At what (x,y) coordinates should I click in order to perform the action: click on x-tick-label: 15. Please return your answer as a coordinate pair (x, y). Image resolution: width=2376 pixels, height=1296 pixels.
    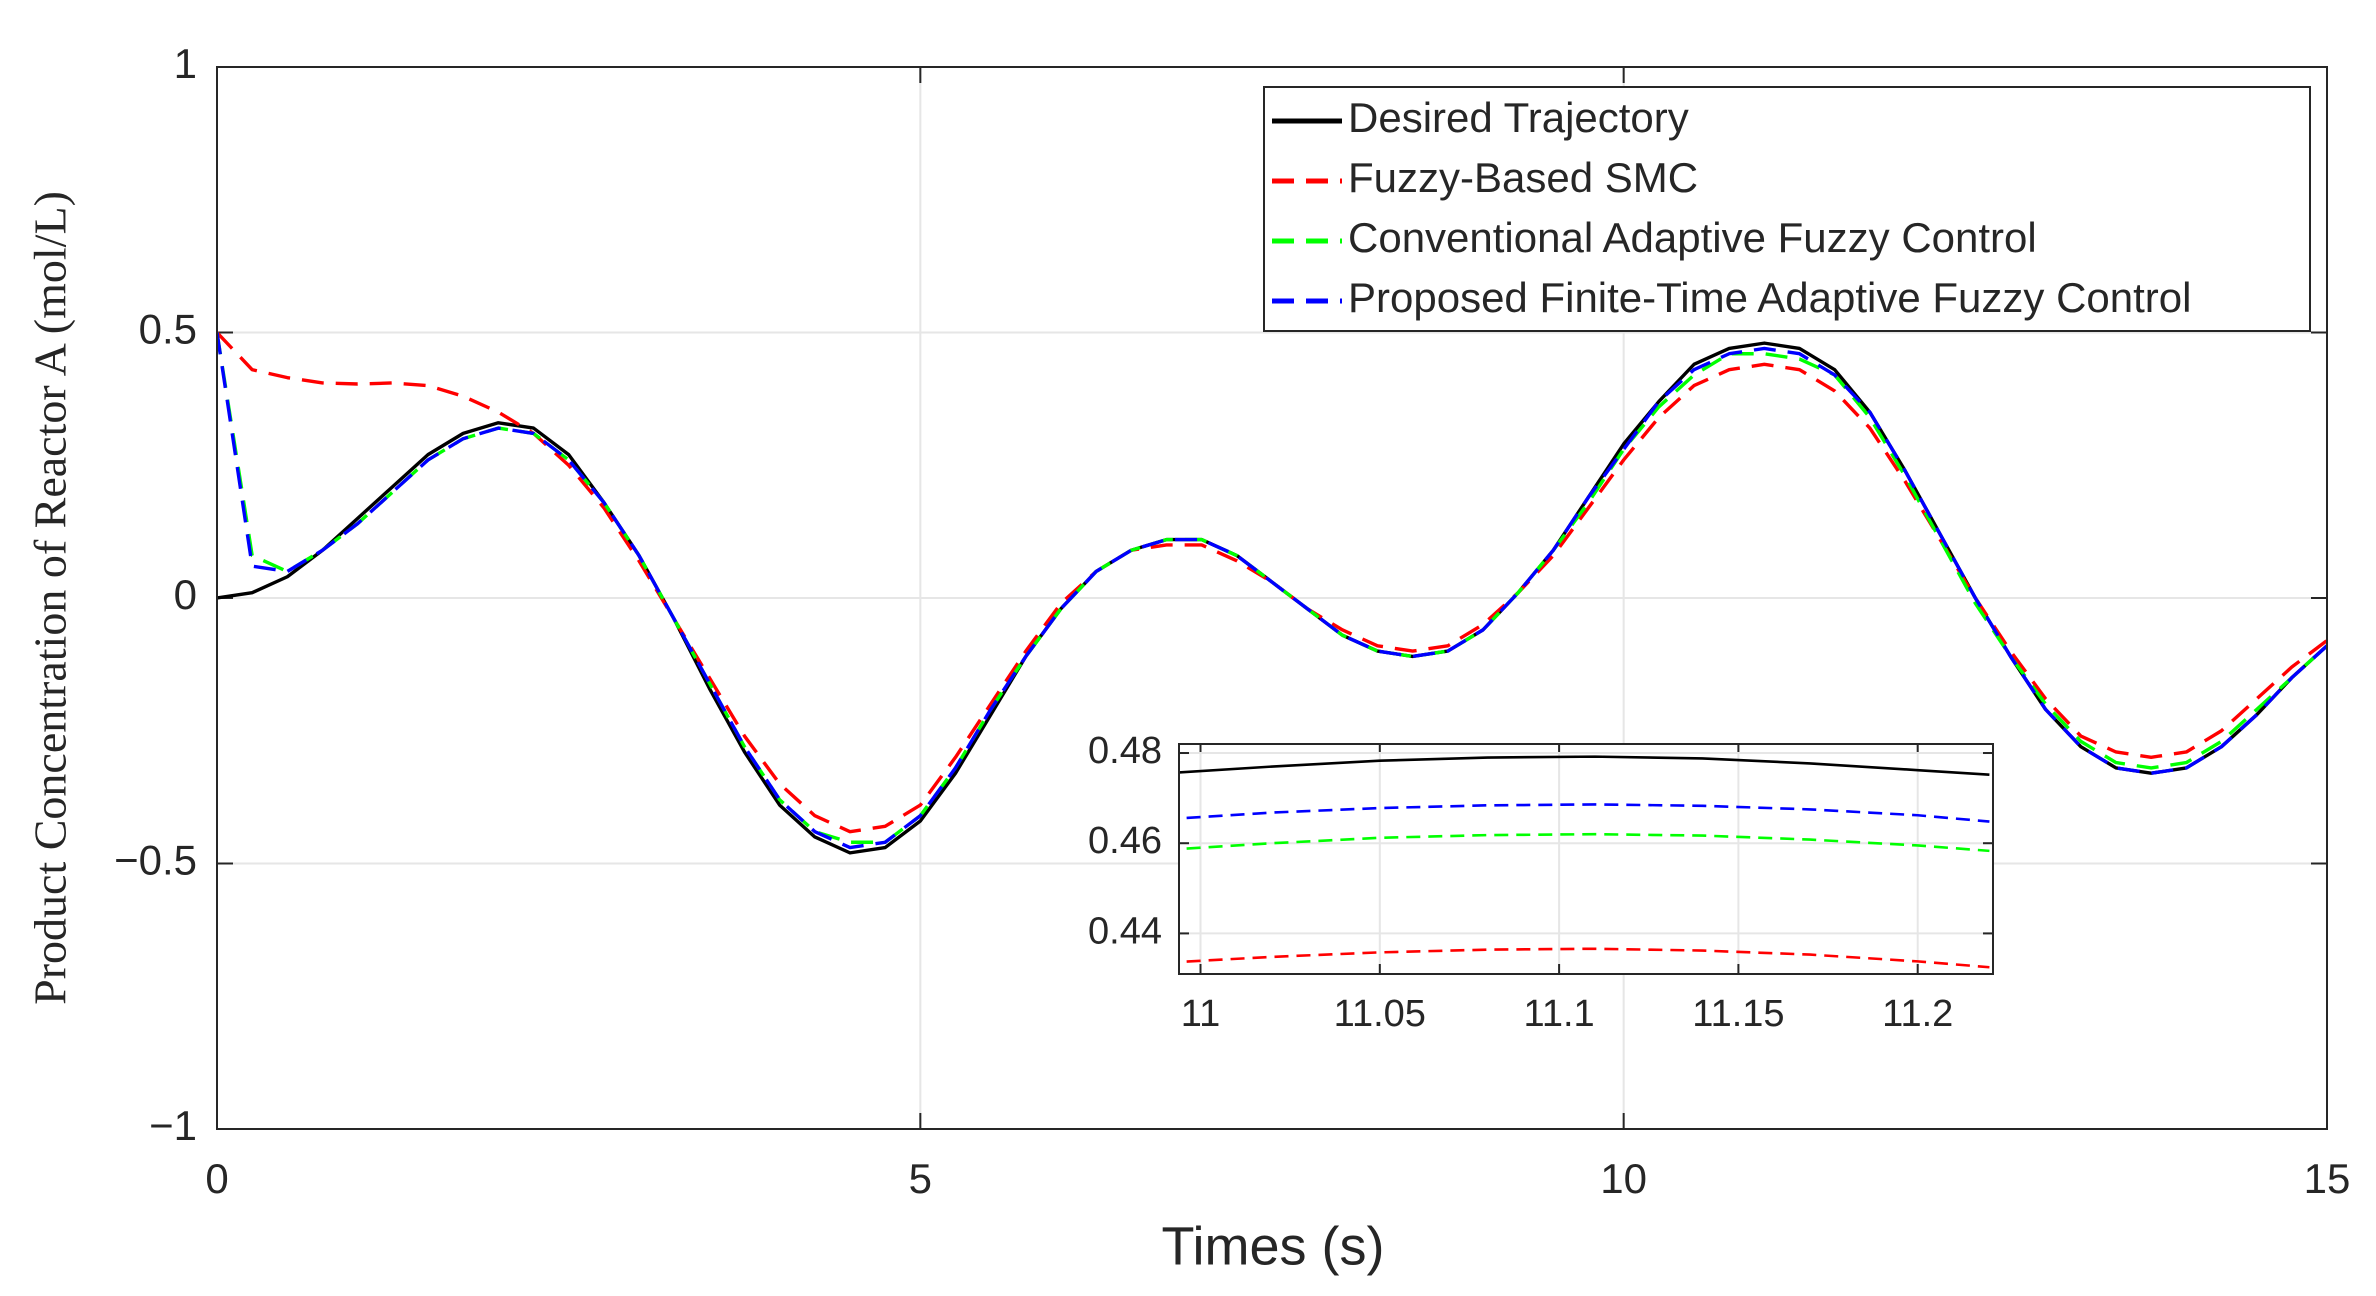
    Looking at the image, I should click on (2327, 1178).